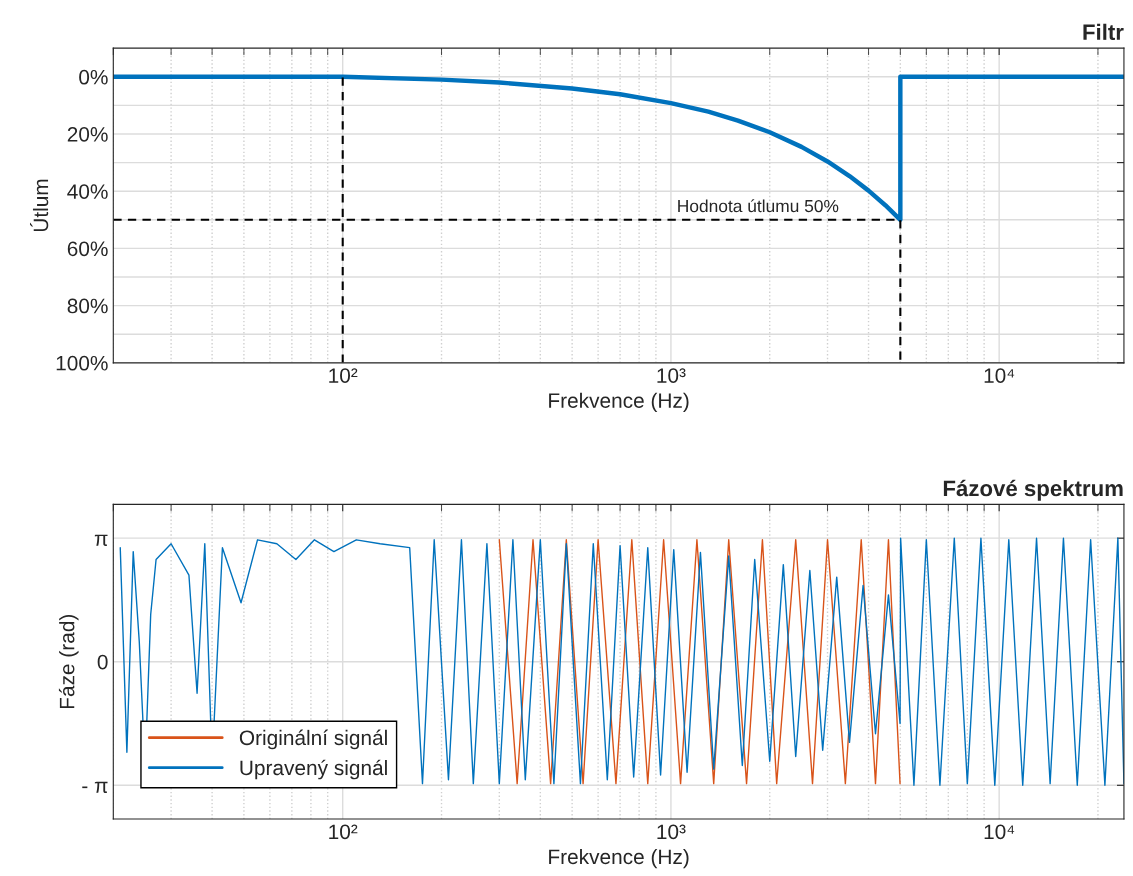  I want to click on y-axis-title: Útlum, so click(39, 205).